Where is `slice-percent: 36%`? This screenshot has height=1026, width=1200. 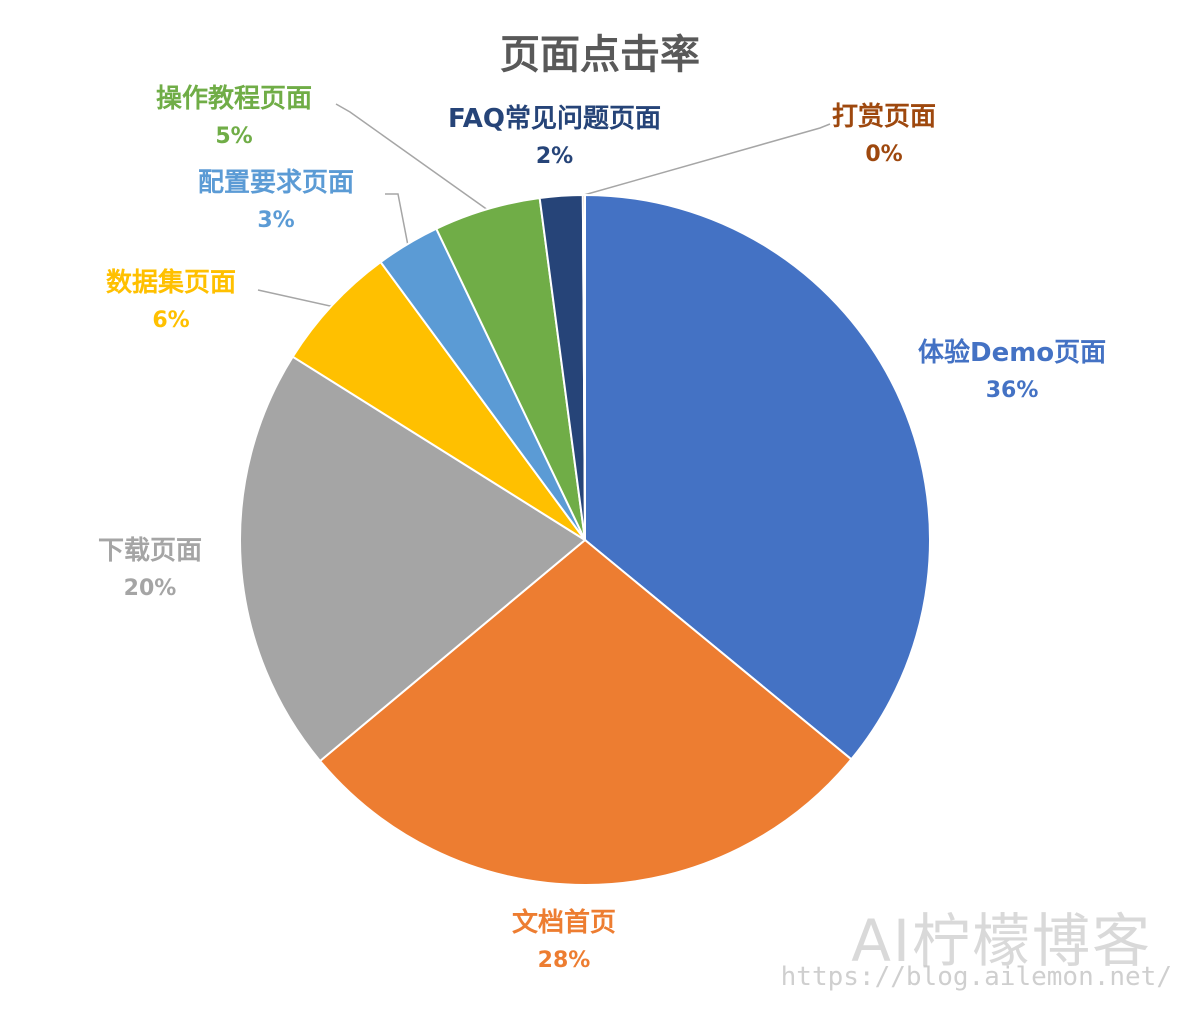
slice-percent: 36% is located at coordinates (1012, 390).